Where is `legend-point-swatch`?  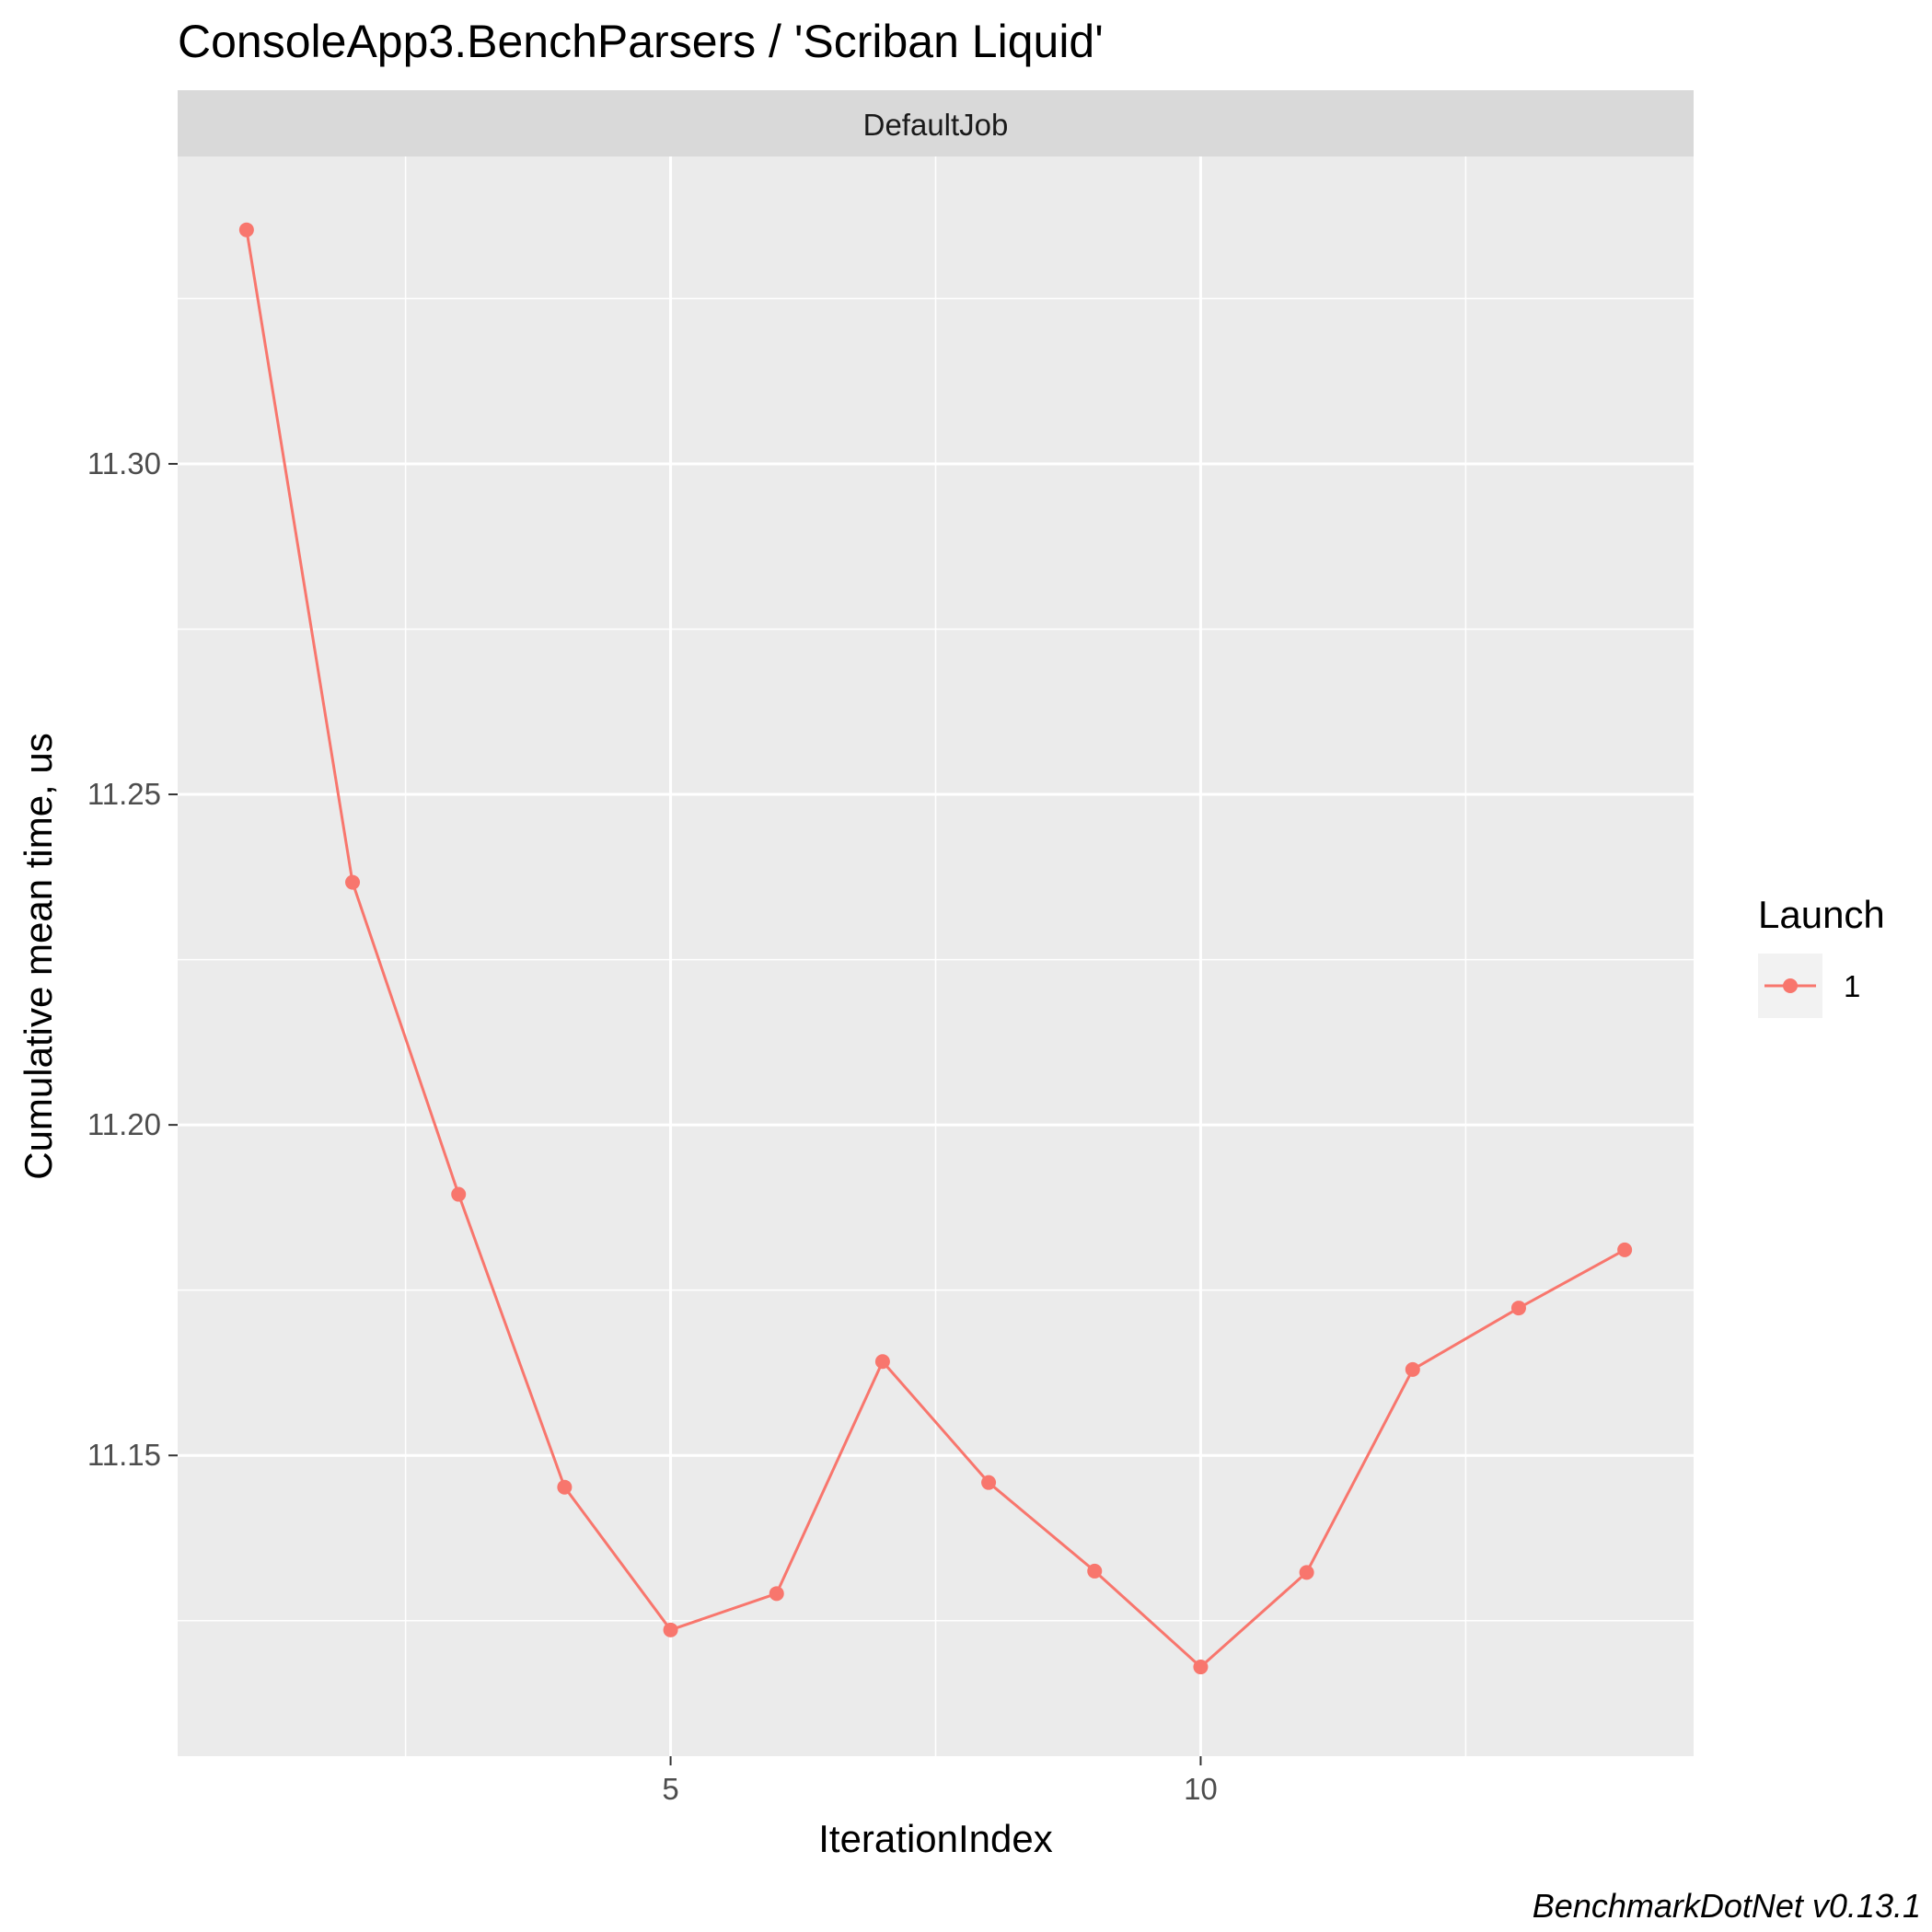 legend-point-swatch is located at coordinates (1791, 985).